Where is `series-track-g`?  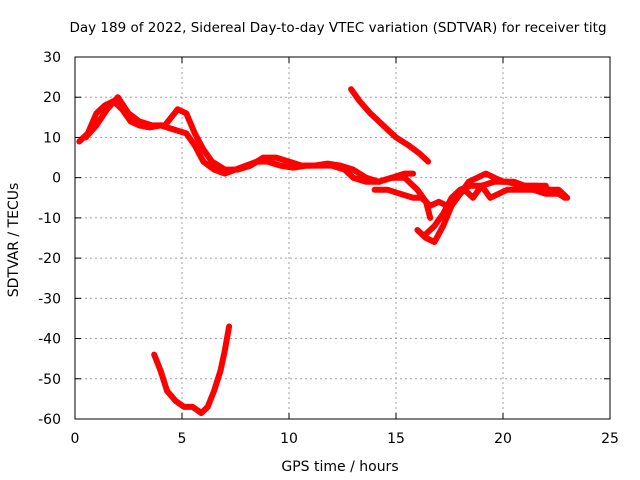 series-track-g is located at coordinates (192, 369).